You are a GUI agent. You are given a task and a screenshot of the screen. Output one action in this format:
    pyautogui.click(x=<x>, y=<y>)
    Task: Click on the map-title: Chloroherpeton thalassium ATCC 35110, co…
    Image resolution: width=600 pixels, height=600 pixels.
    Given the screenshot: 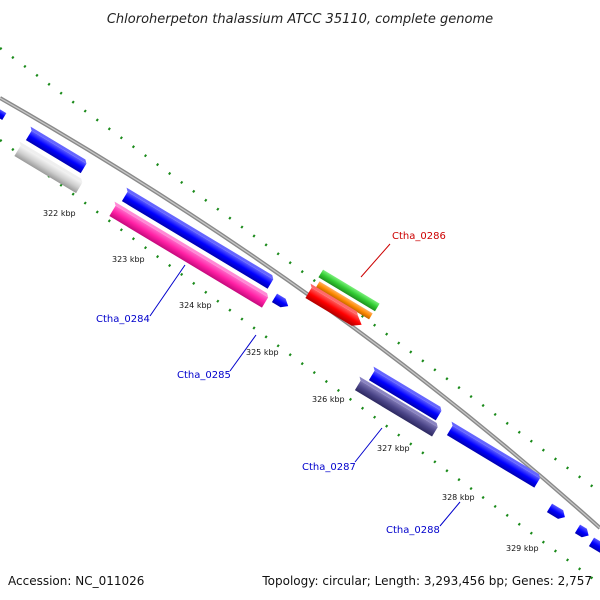 What is the action you would take?
    pyautogui.click(x=300, y=19)
    